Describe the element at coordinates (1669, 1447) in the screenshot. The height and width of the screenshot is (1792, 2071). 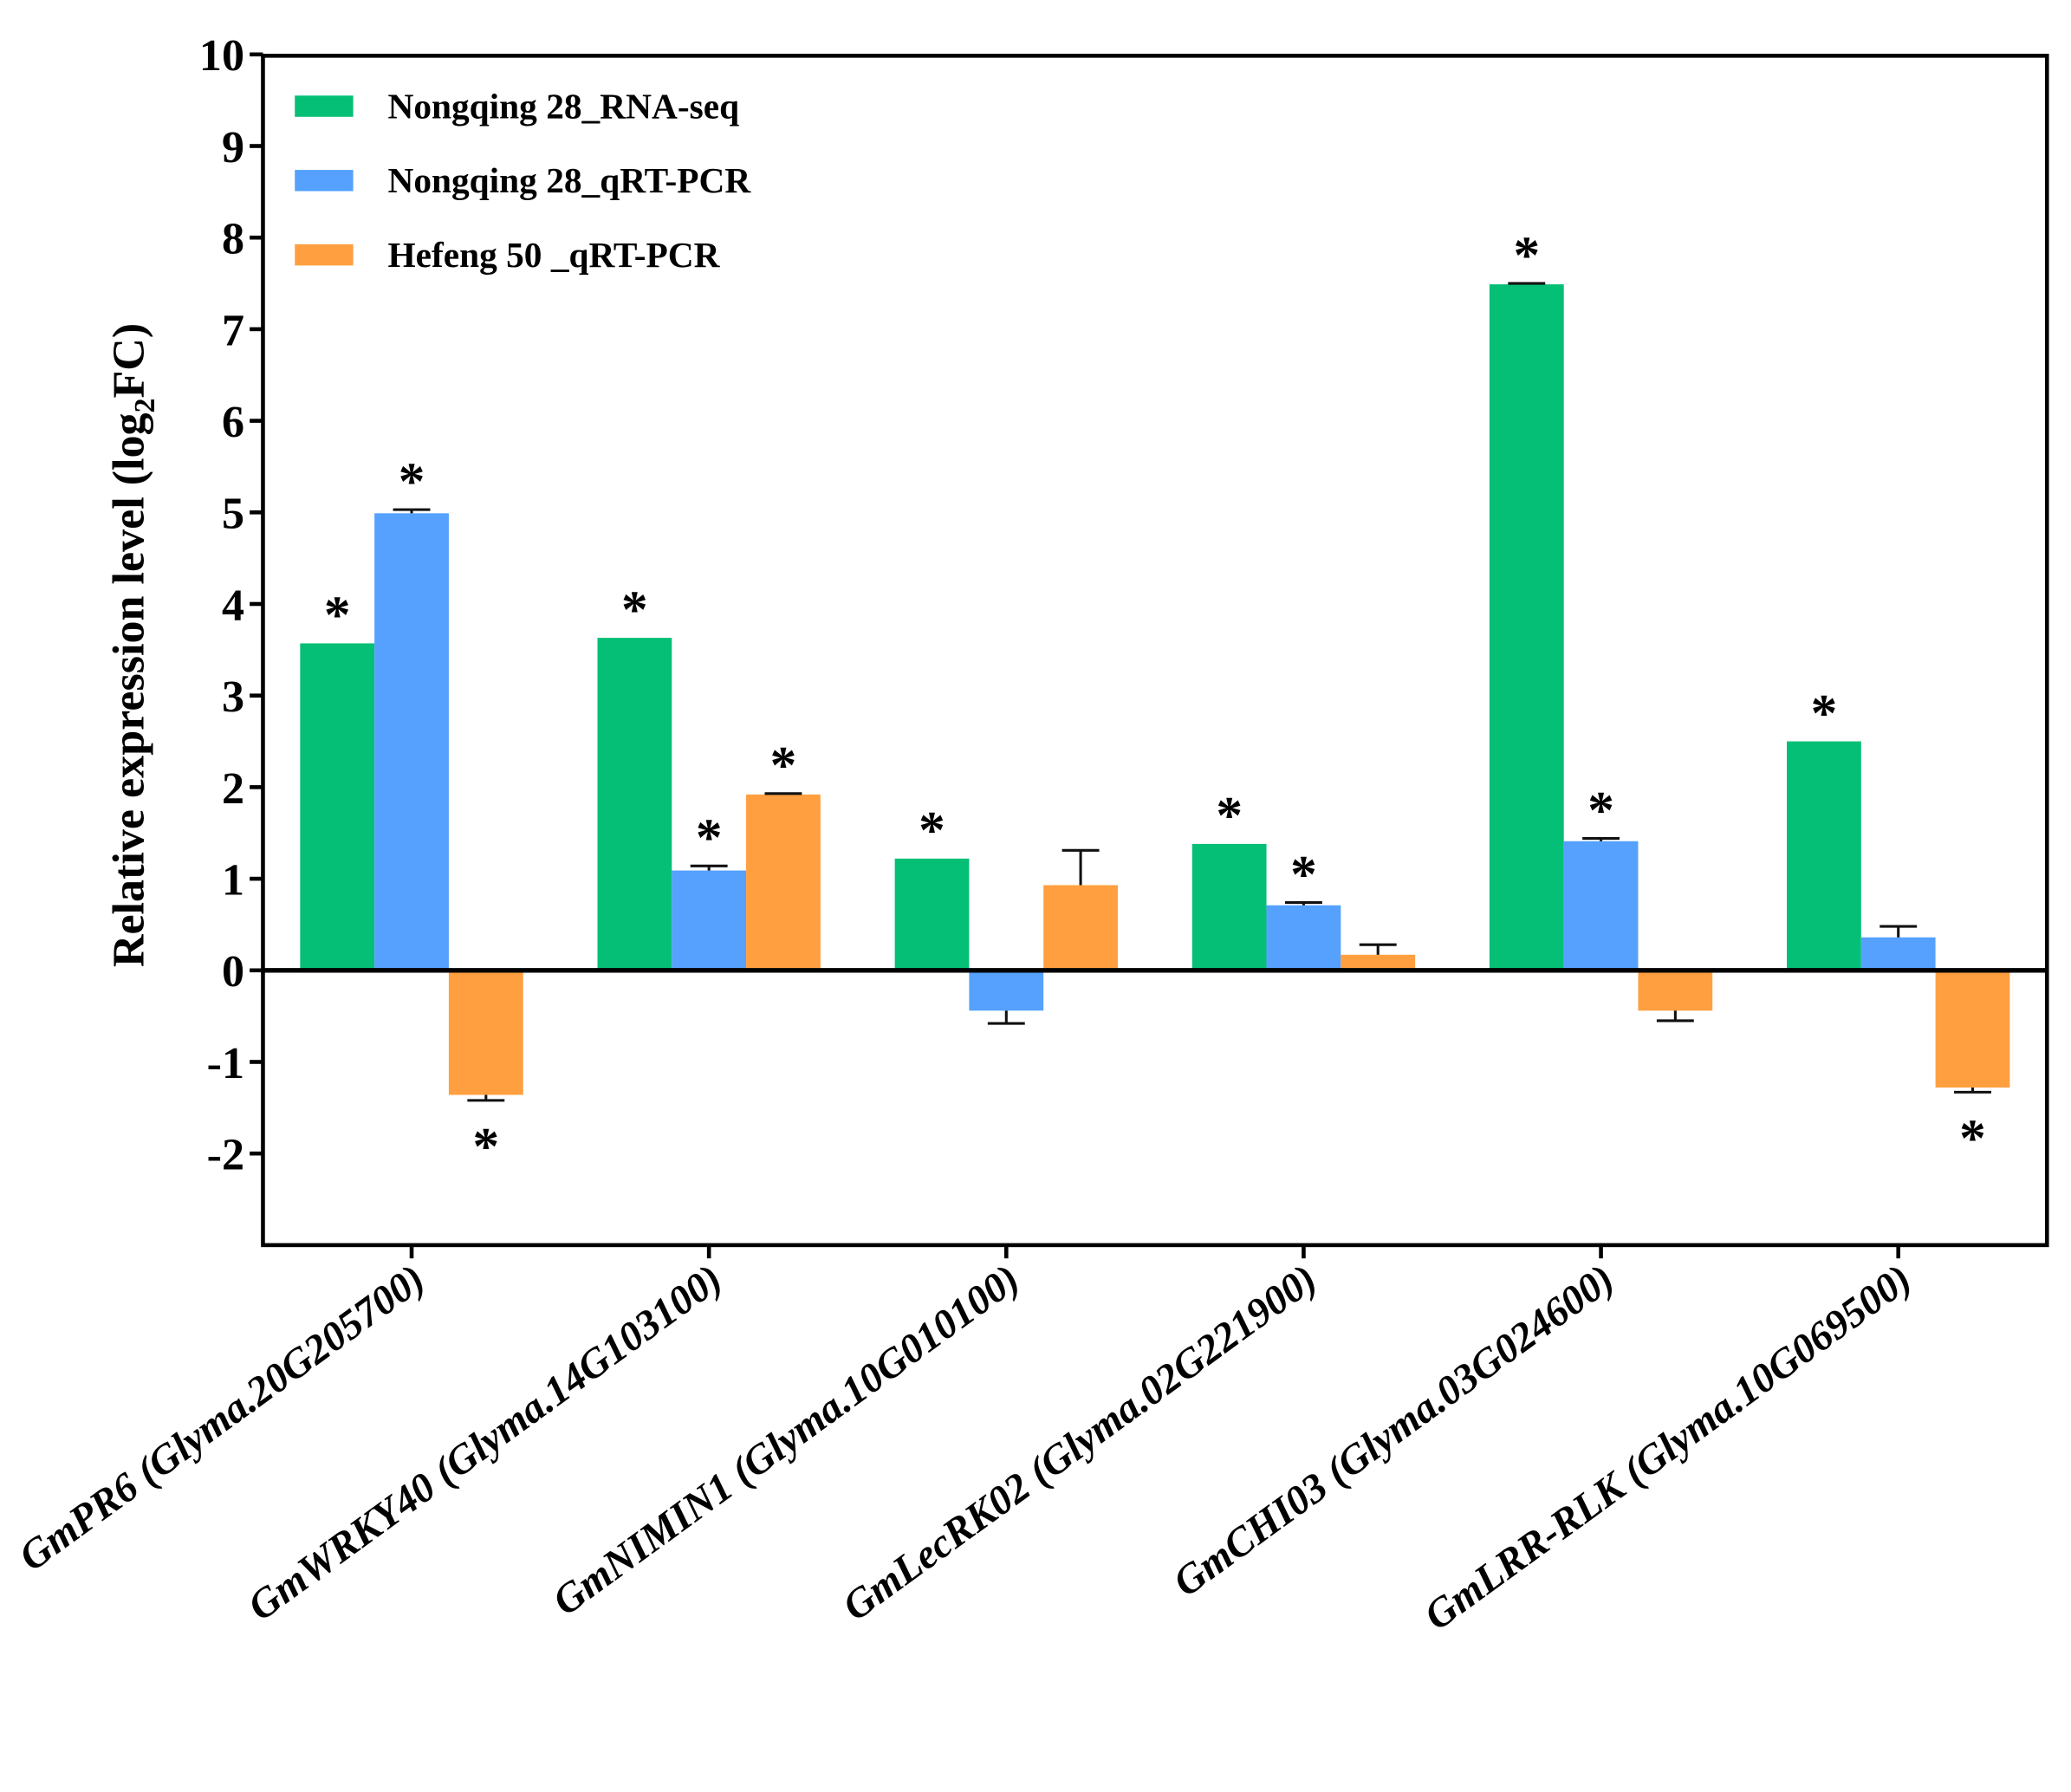
I see `x-tick-label: GmLRR-RLK (Glyma.10G069500)` at that location.